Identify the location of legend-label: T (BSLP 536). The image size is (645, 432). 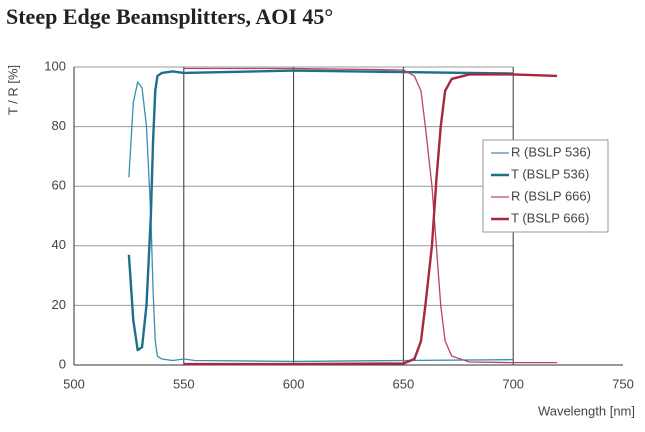
(550, 173).